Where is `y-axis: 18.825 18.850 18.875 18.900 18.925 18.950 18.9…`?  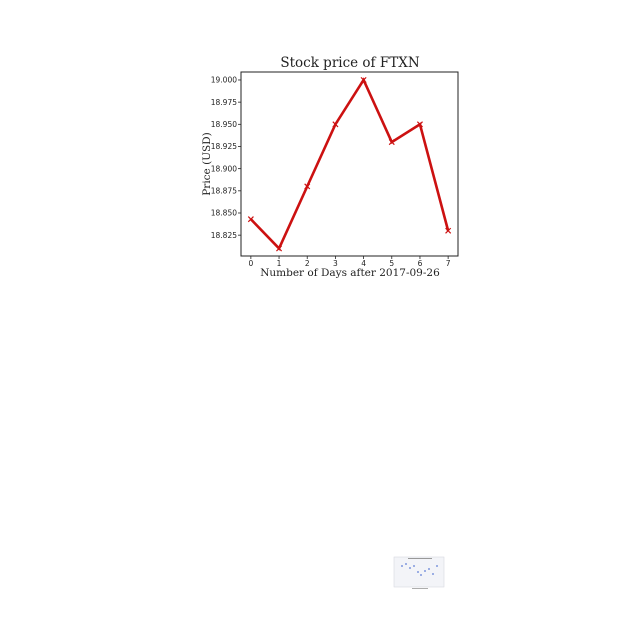
y-axis: 18.825 18.850 18.875 18.900 18.925 18.950 18.9… is located at coordinates (226, 158).